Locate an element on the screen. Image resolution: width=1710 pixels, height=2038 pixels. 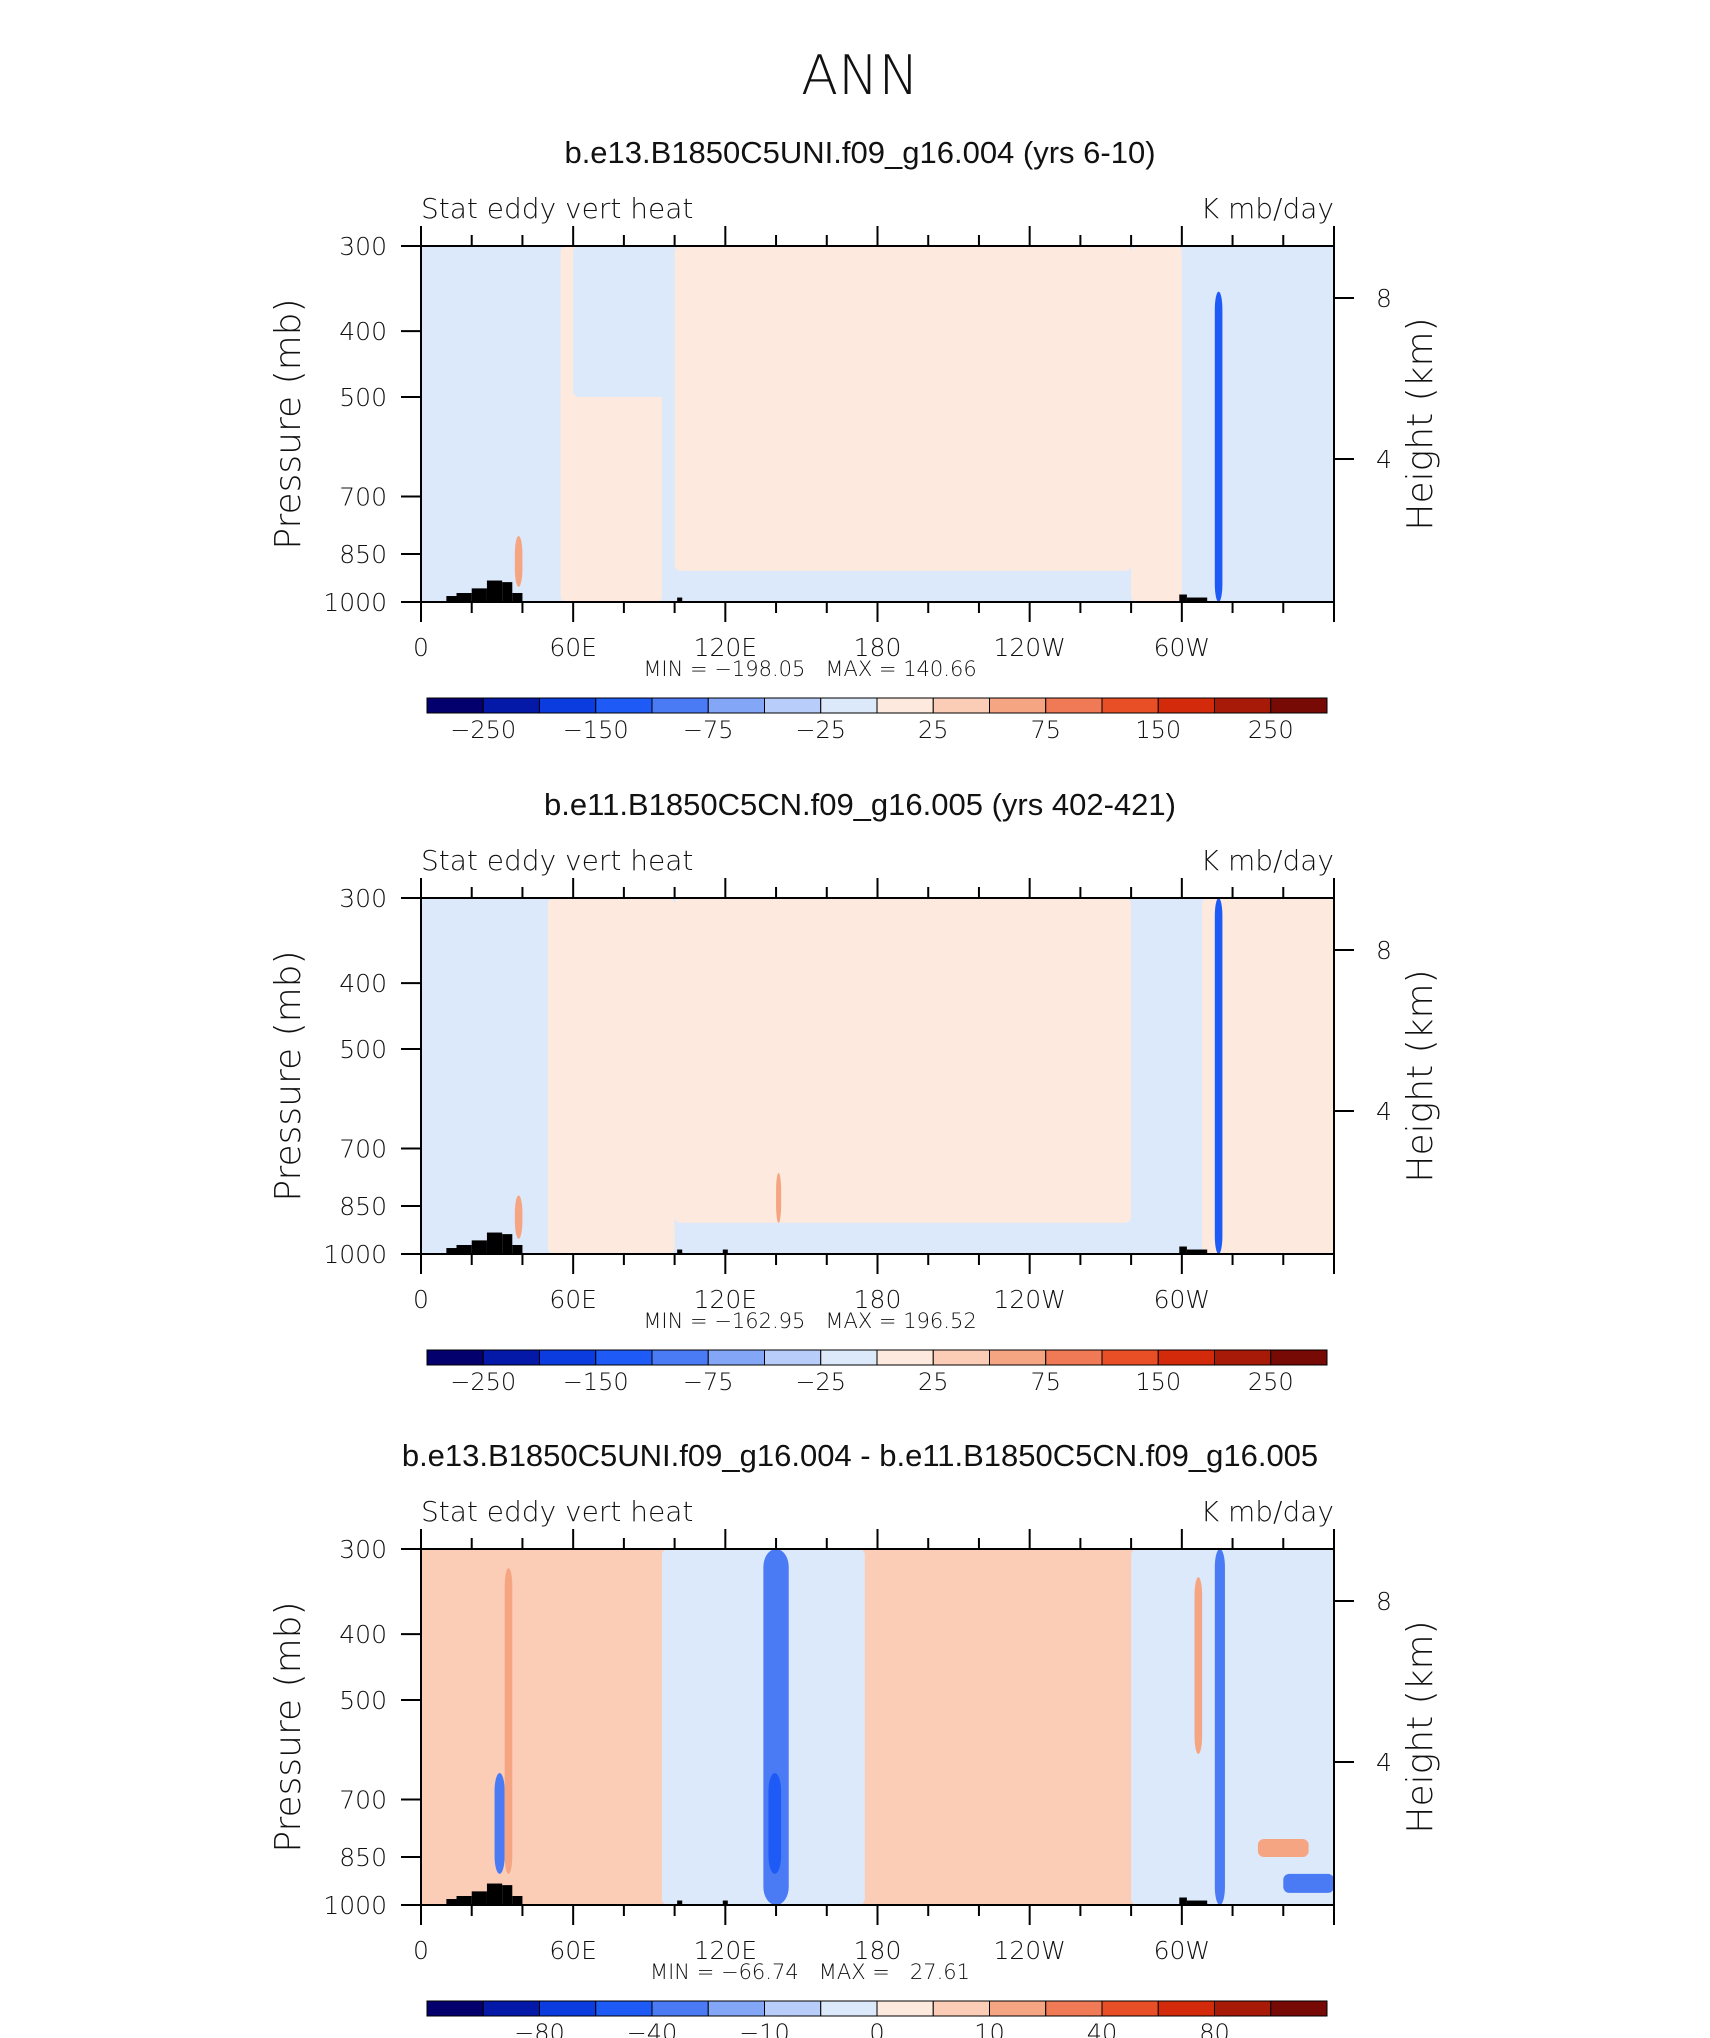
lon-tick-label: 120E is located at coordinates (726, 1299).